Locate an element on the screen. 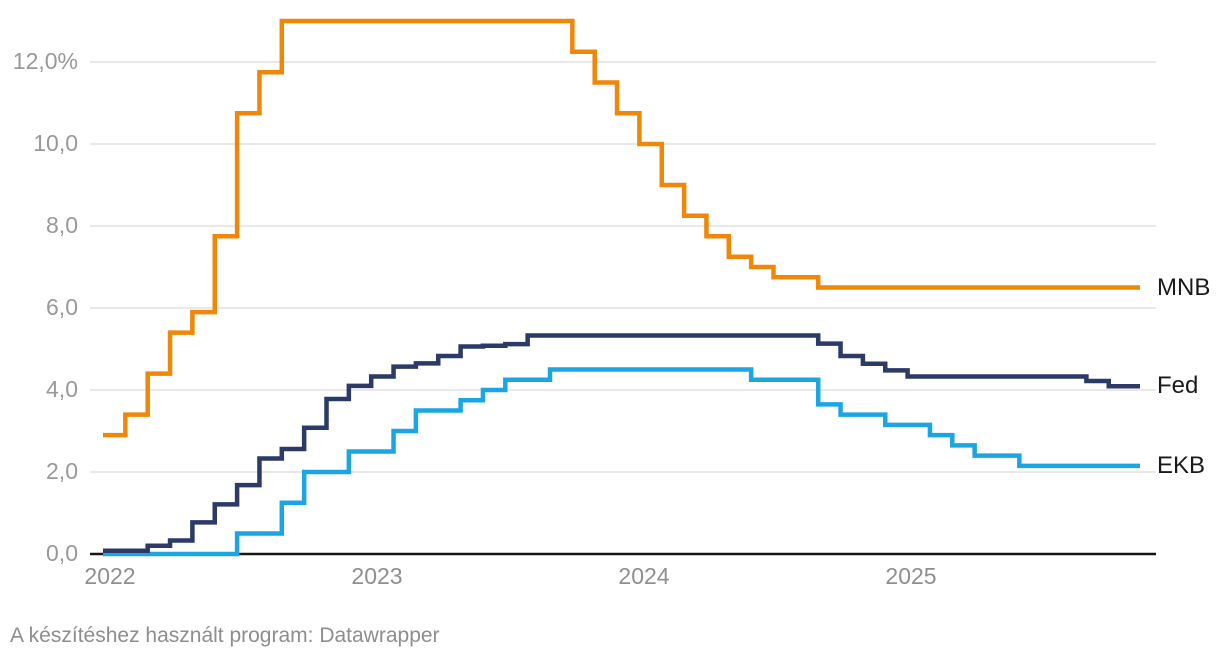 The image size is (1220, 664). y-axis-tick-6: 6,0 is located at coordinates (62, 306).